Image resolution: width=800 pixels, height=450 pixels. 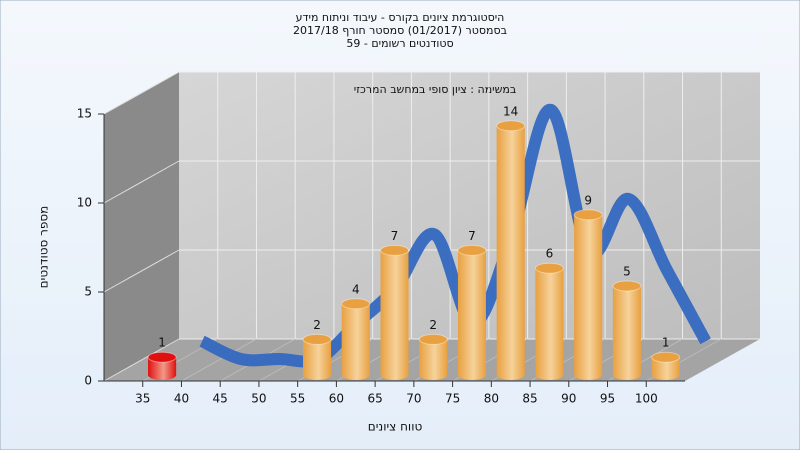 I want to click on left-wall, so click(x=141, y=226).